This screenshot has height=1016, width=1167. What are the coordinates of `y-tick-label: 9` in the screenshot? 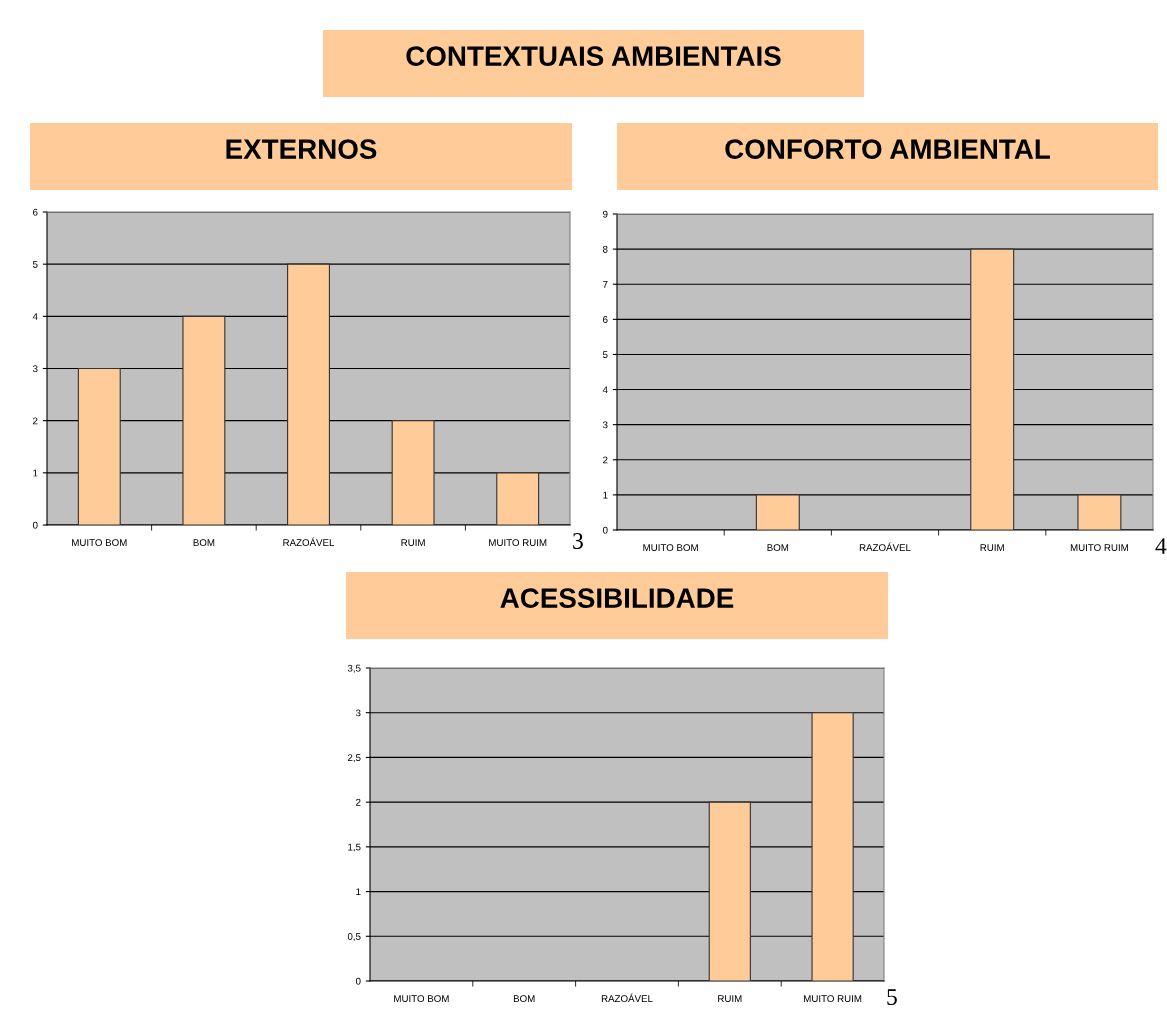 It's located at (605, 214).